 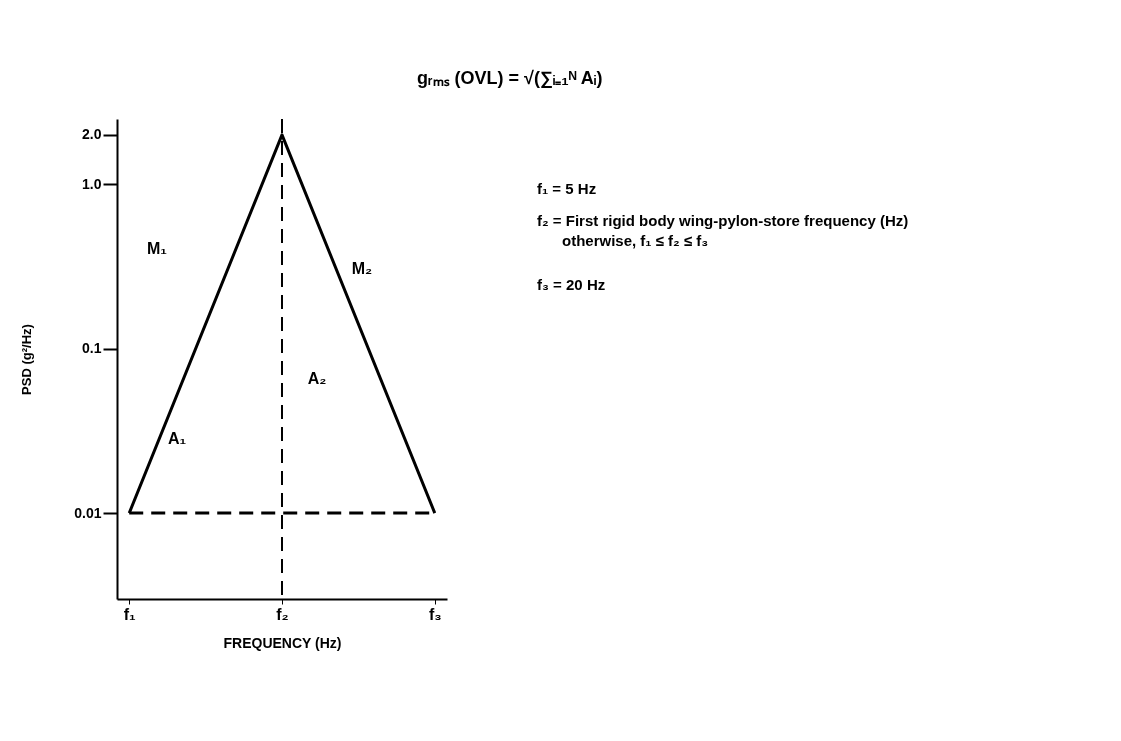 I want to click on annotation: A₁, so click(x=177, y=438).